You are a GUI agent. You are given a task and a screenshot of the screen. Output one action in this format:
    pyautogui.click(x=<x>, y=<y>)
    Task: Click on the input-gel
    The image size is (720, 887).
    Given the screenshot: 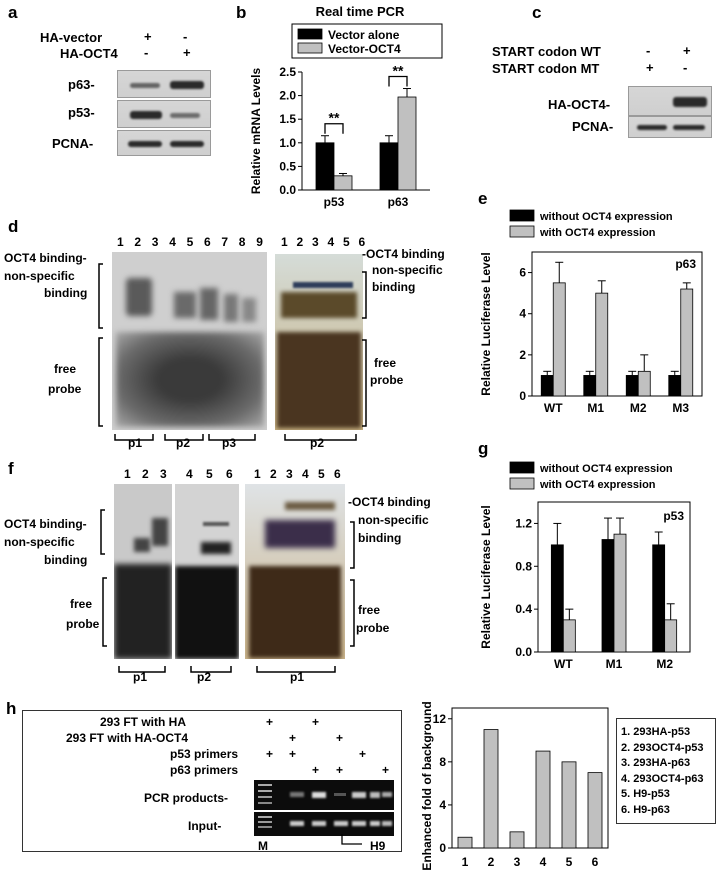 What is the action you would take?
    pyautogui.click(x=324, y=824)
    